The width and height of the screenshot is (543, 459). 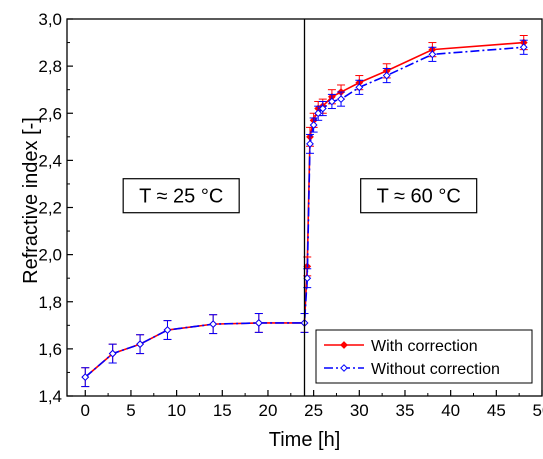 I want to click on x-axis-title: Time [h], so click(x=305, y=440).